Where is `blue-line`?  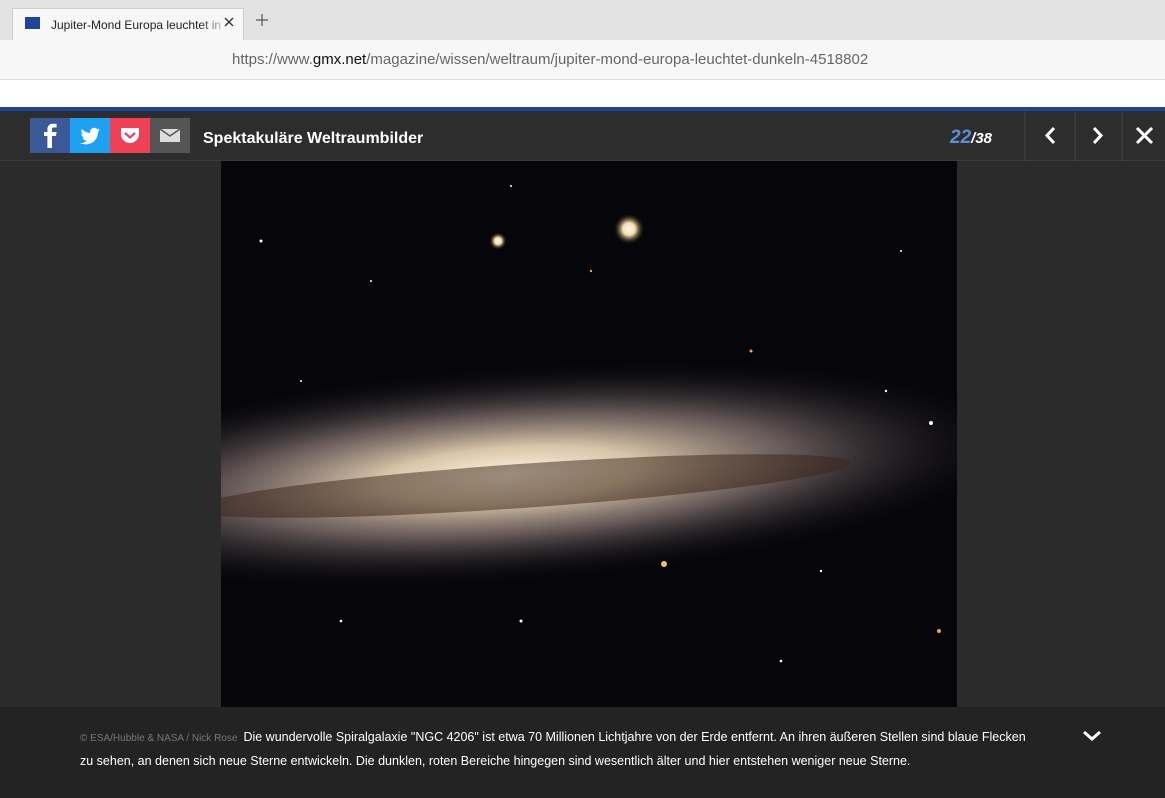 blue-line is located at coordinates (582, 109).